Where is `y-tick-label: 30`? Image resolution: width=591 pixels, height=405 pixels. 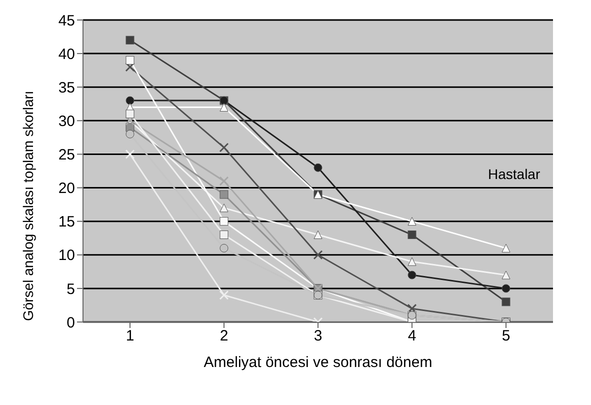
y-tick-label: 30 is located at coordinates (66, 121).